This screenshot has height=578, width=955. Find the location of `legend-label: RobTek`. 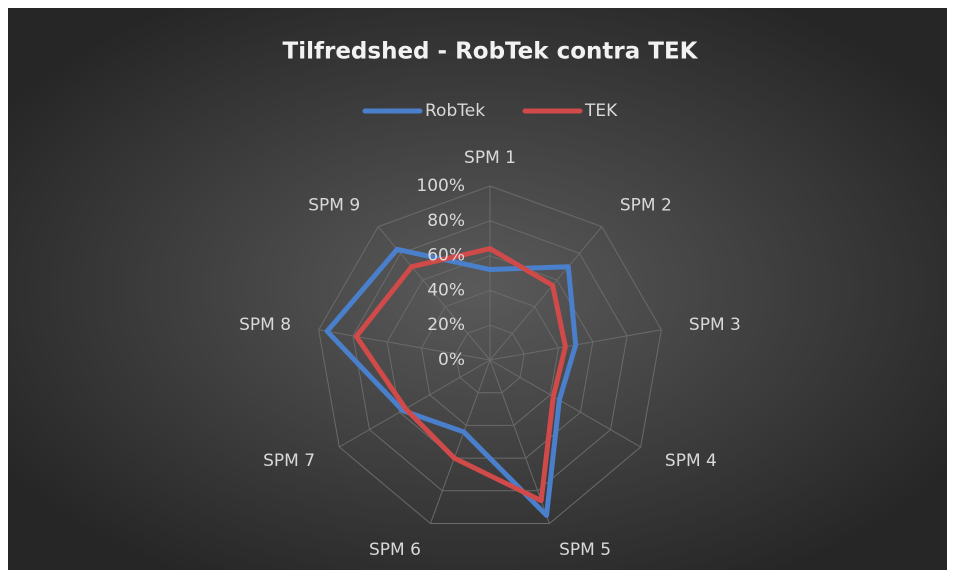

legend-label: RobTek is located at coordinates (455, 111).